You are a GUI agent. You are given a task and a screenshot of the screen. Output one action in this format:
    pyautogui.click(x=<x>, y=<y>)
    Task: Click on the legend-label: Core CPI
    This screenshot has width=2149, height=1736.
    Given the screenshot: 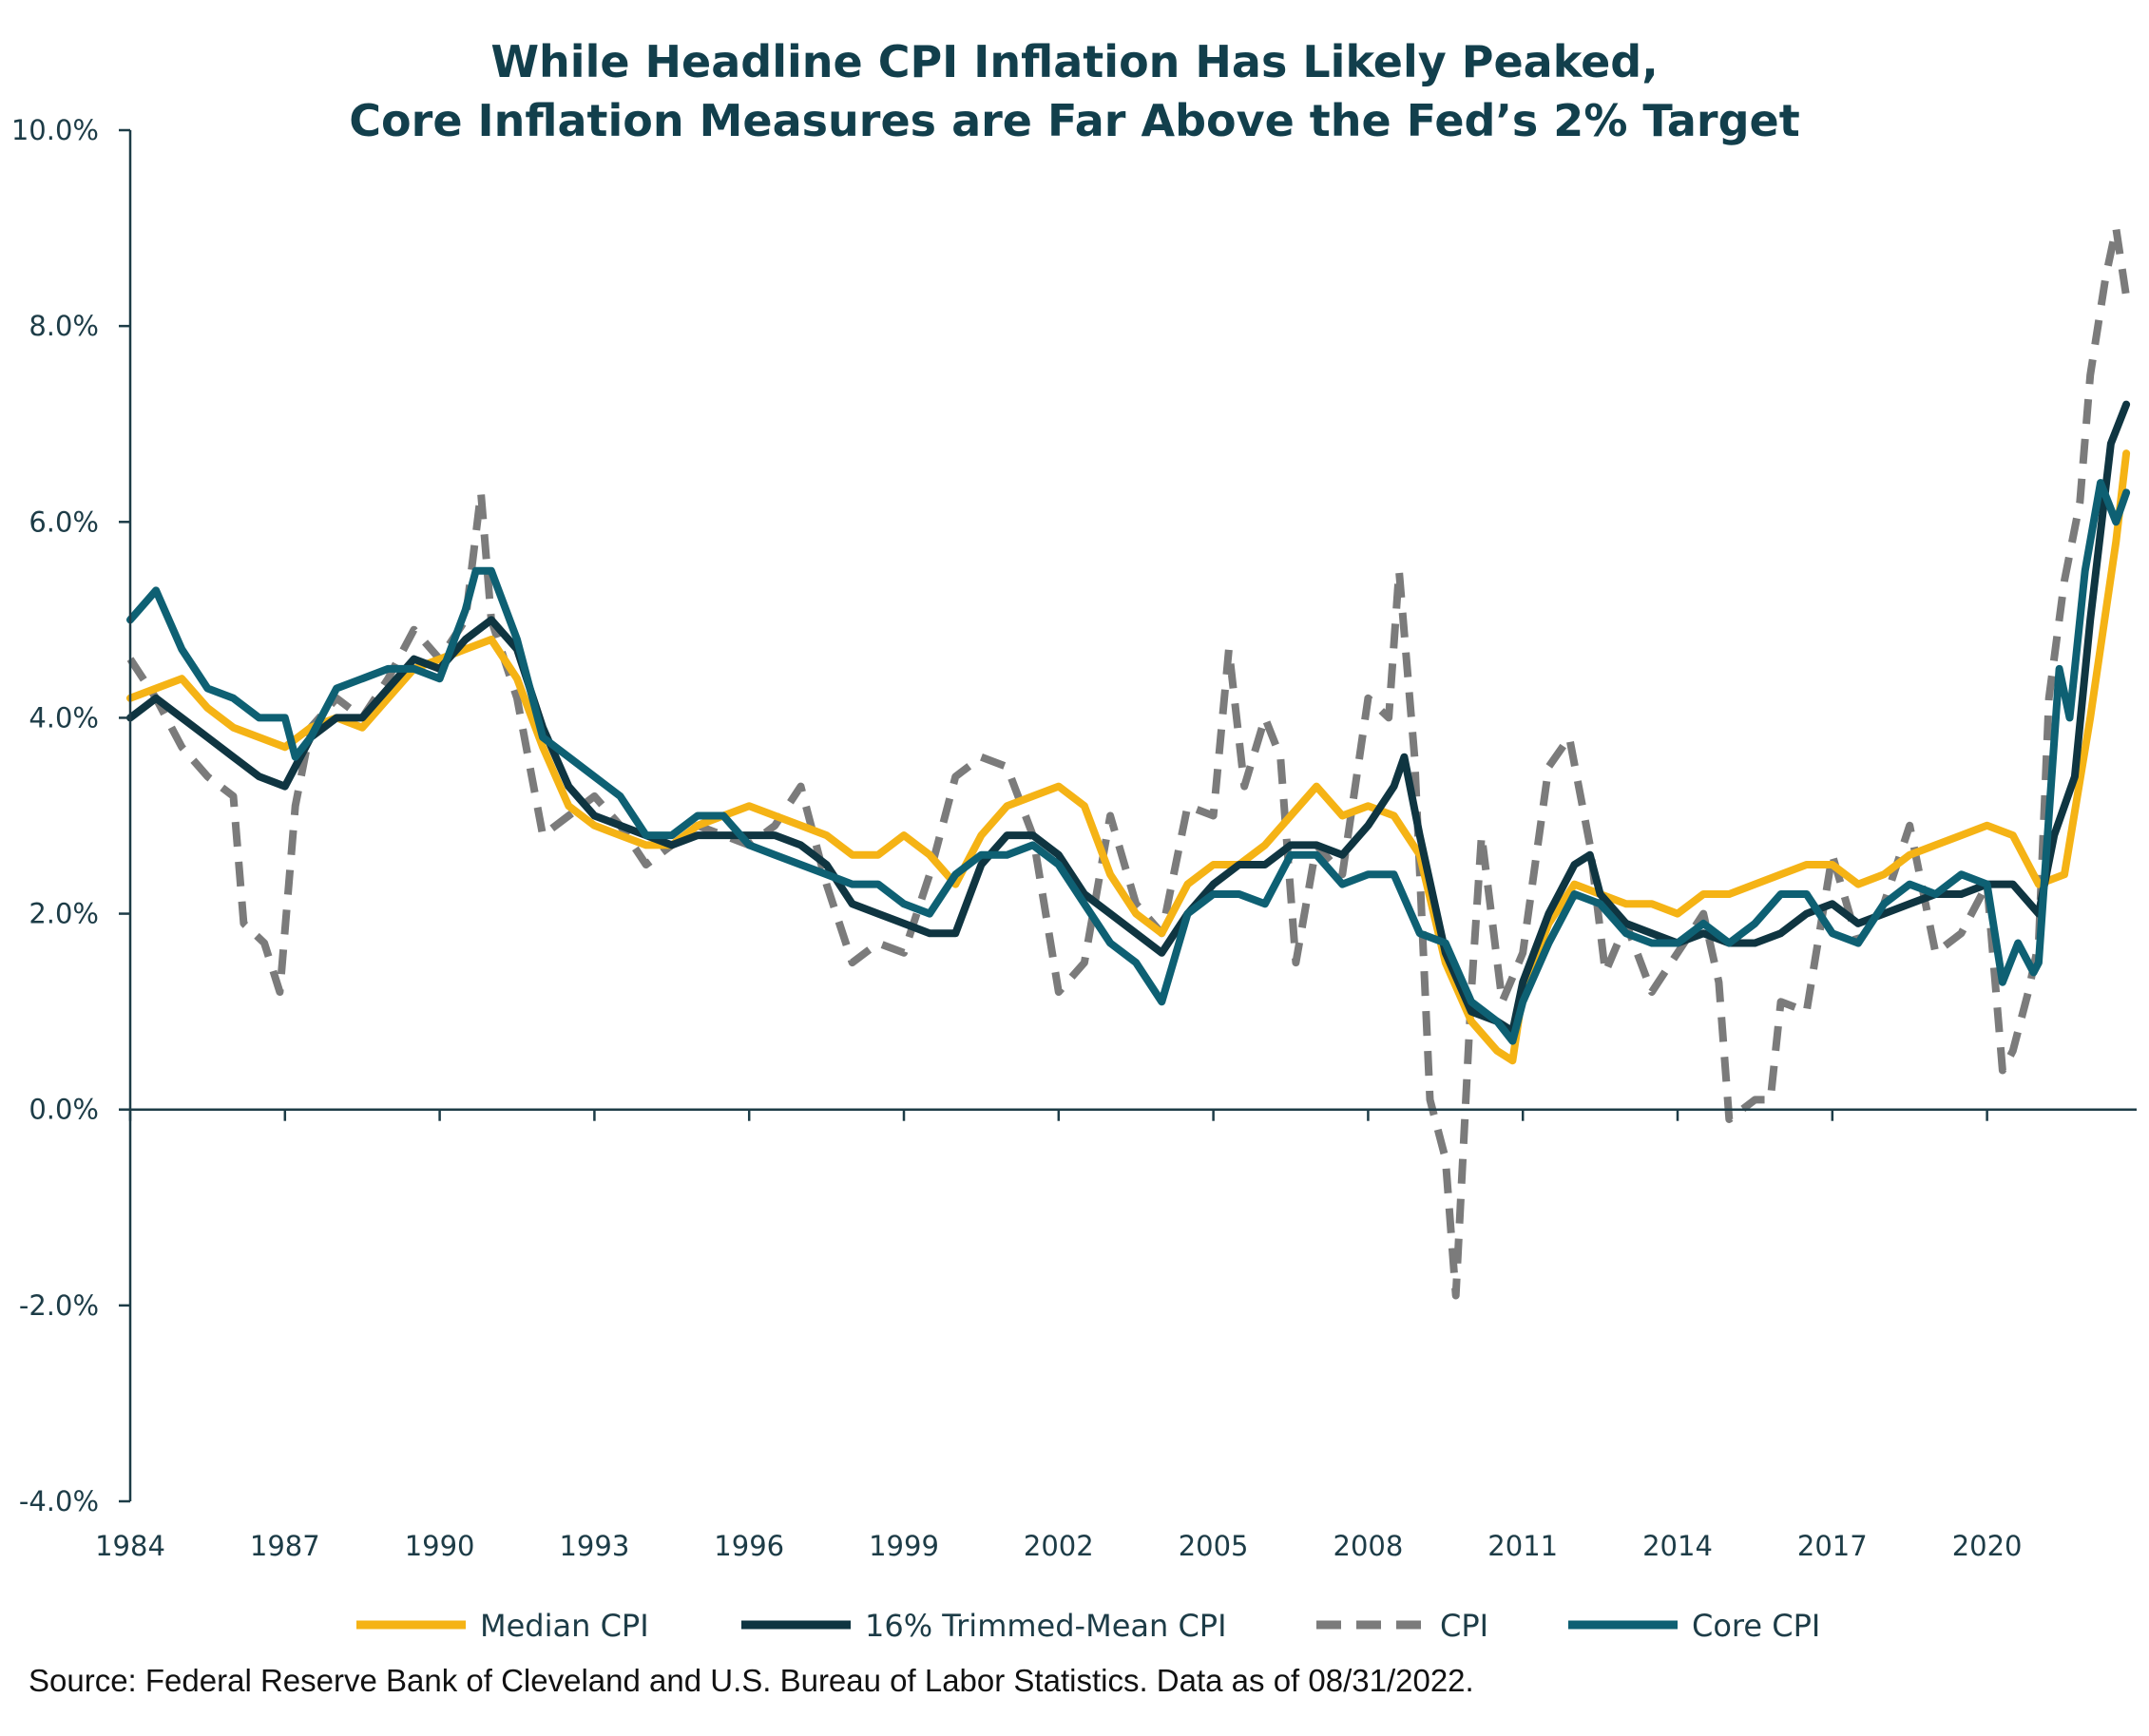 What is the action you would take?
    pyautogui.click(x=1756, y=1626)
    